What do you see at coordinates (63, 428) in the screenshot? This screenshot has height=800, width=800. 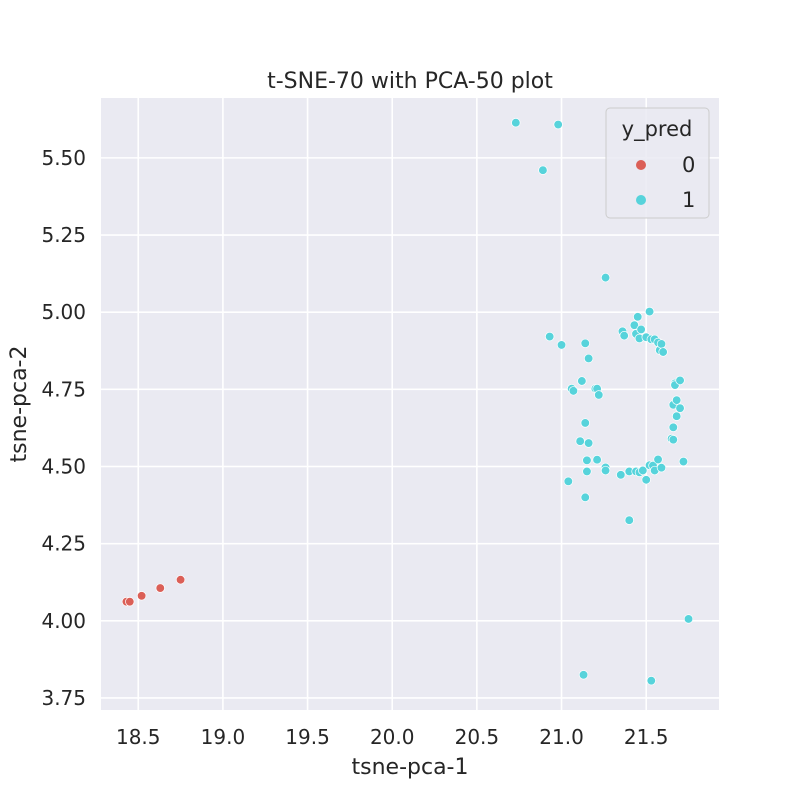 I see `y-tick-labels: 3.75 4.00 4.25 4.50 4.75 5.00 5.25 5.50` at bounding box center [63, 428].